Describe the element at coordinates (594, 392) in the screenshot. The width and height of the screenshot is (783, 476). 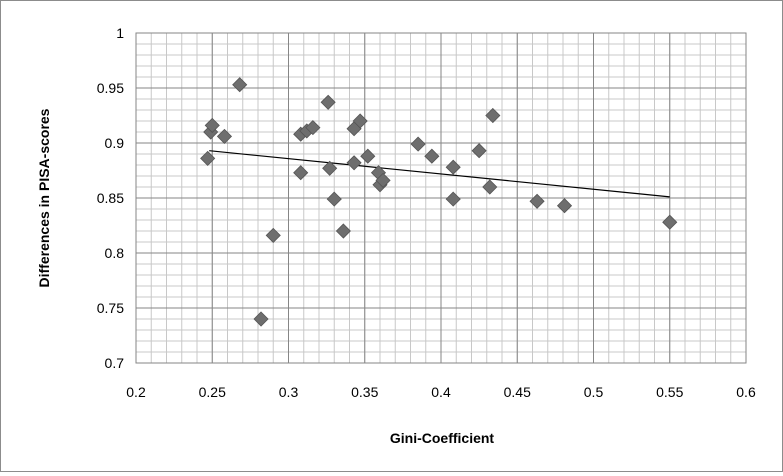
I see `x-tick-label: 0.5` at that location.